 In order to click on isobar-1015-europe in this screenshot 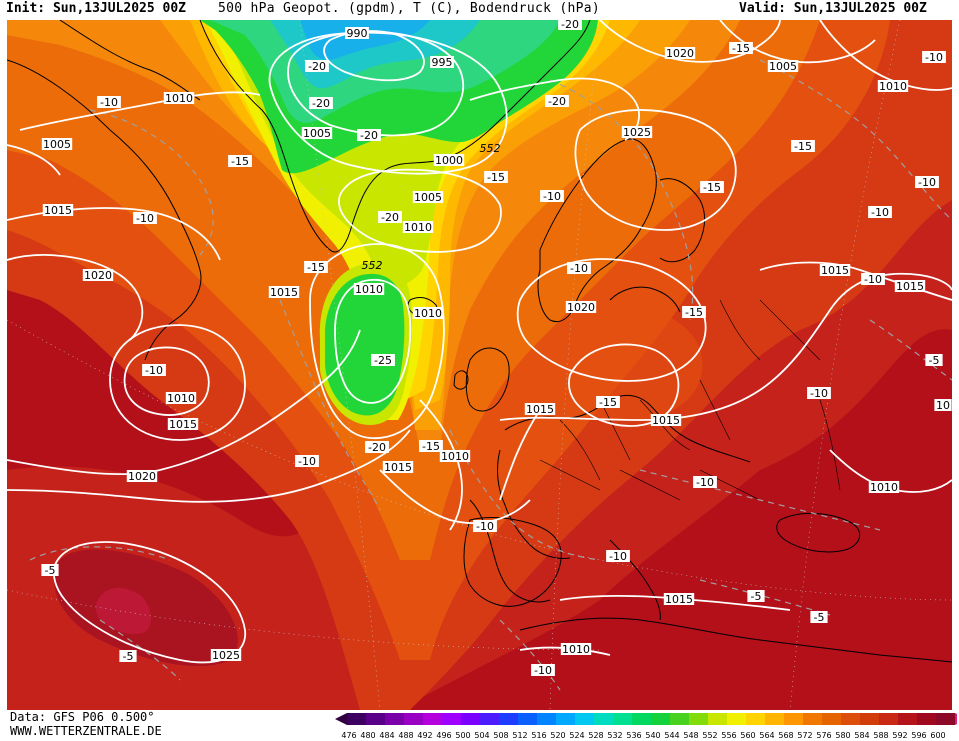, I will do `click(624, 385)`.